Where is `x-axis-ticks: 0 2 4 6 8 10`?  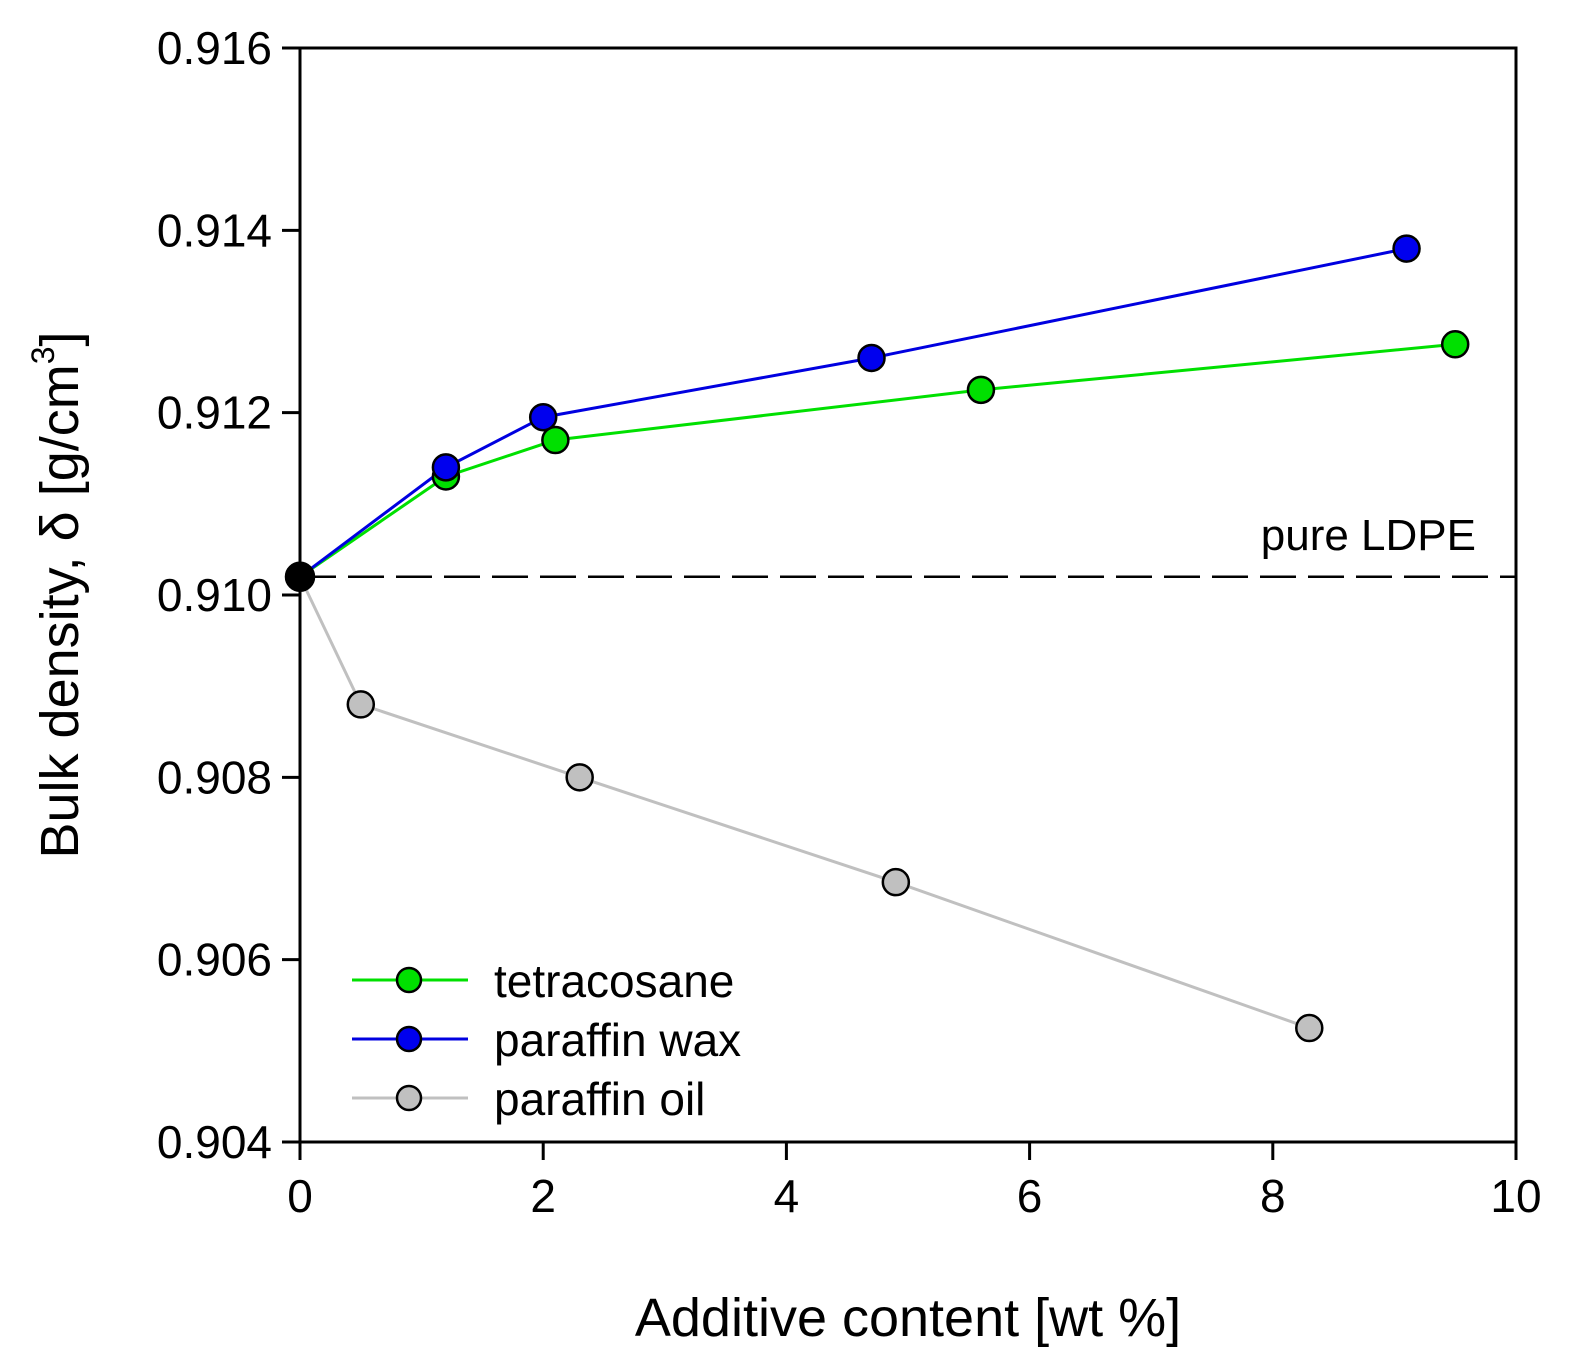
x-axis-ticks: 0 2 4 6 8 10 is located at coordinates (914, 1182).